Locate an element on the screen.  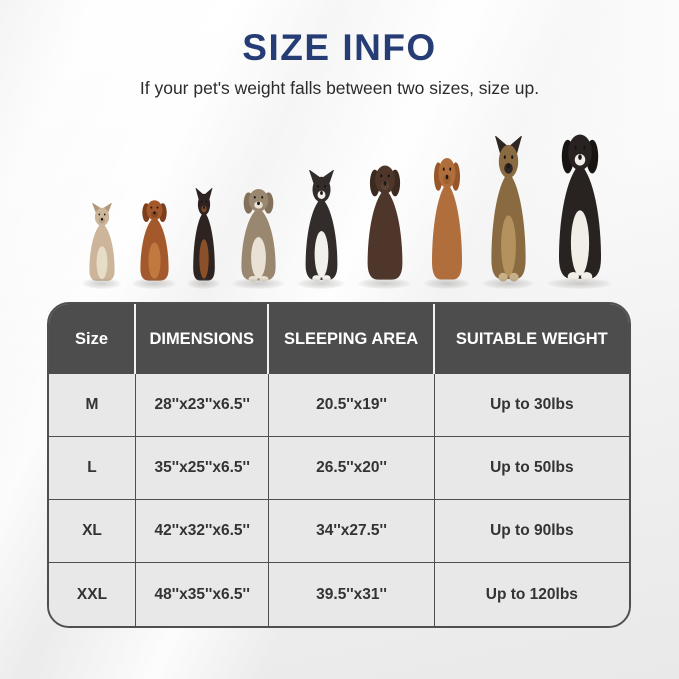
dog-border-collie is located at coordinates (321, 229).